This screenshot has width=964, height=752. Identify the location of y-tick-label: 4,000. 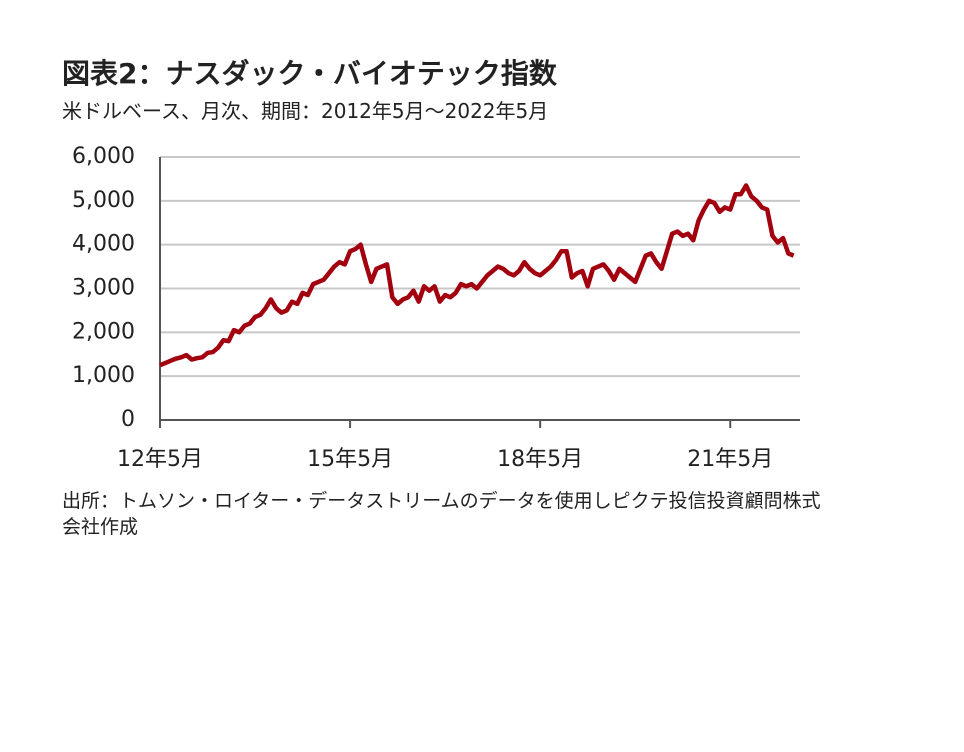
(103, 244).